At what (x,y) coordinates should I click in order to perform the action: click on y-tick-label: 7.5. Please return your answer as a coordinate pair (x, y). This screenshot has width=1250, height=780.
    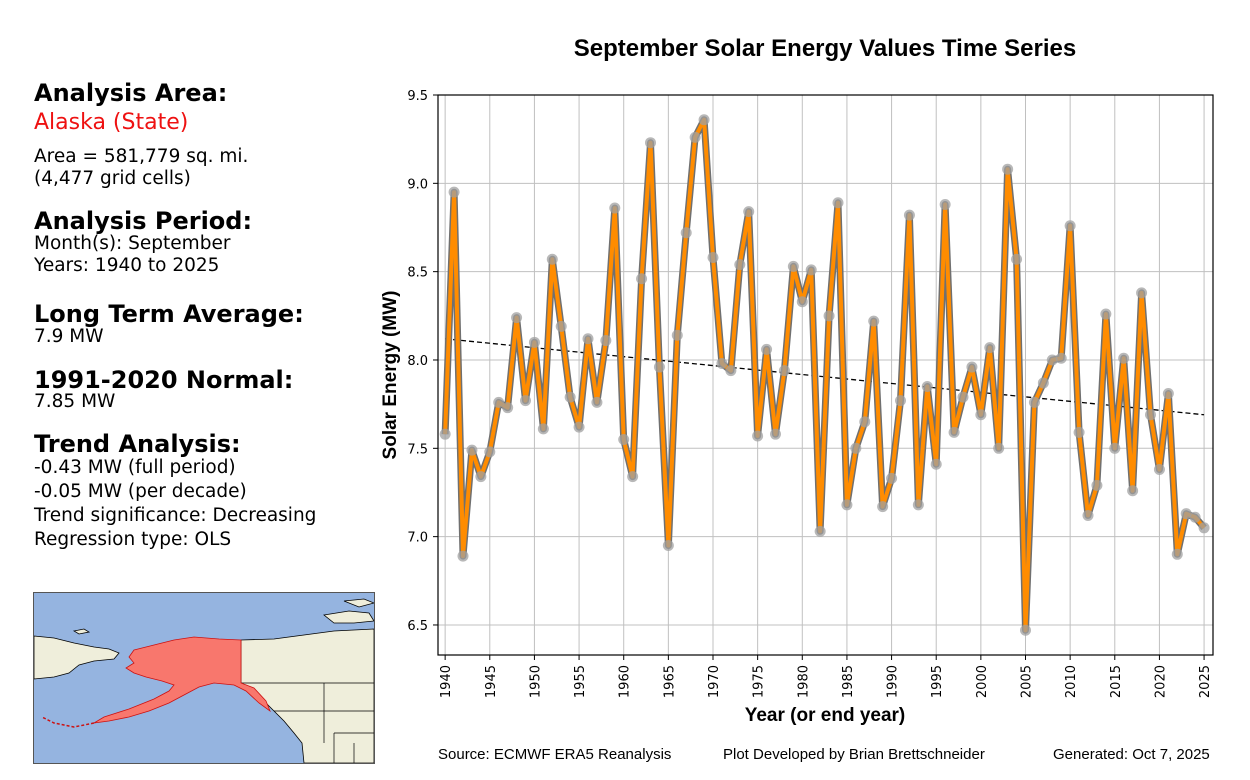
    Looking at the image, I should click on (417, 449).